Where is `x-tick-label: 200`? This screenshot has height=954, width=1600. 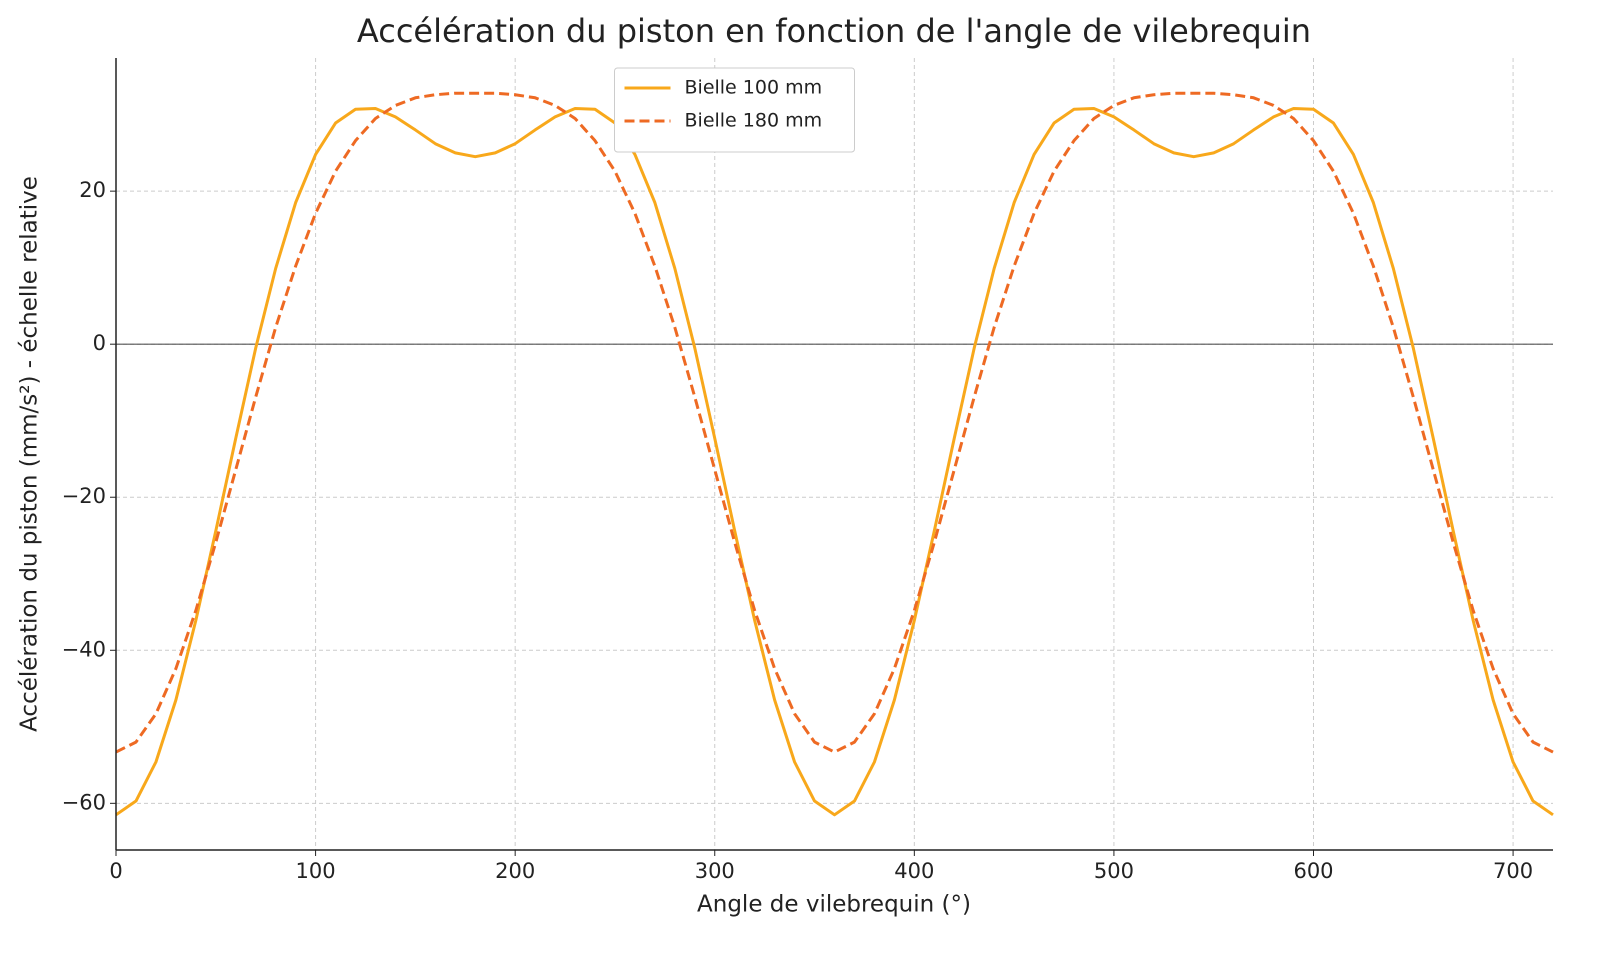
x-tick-label: 200 is located at coordinates (515, 871).